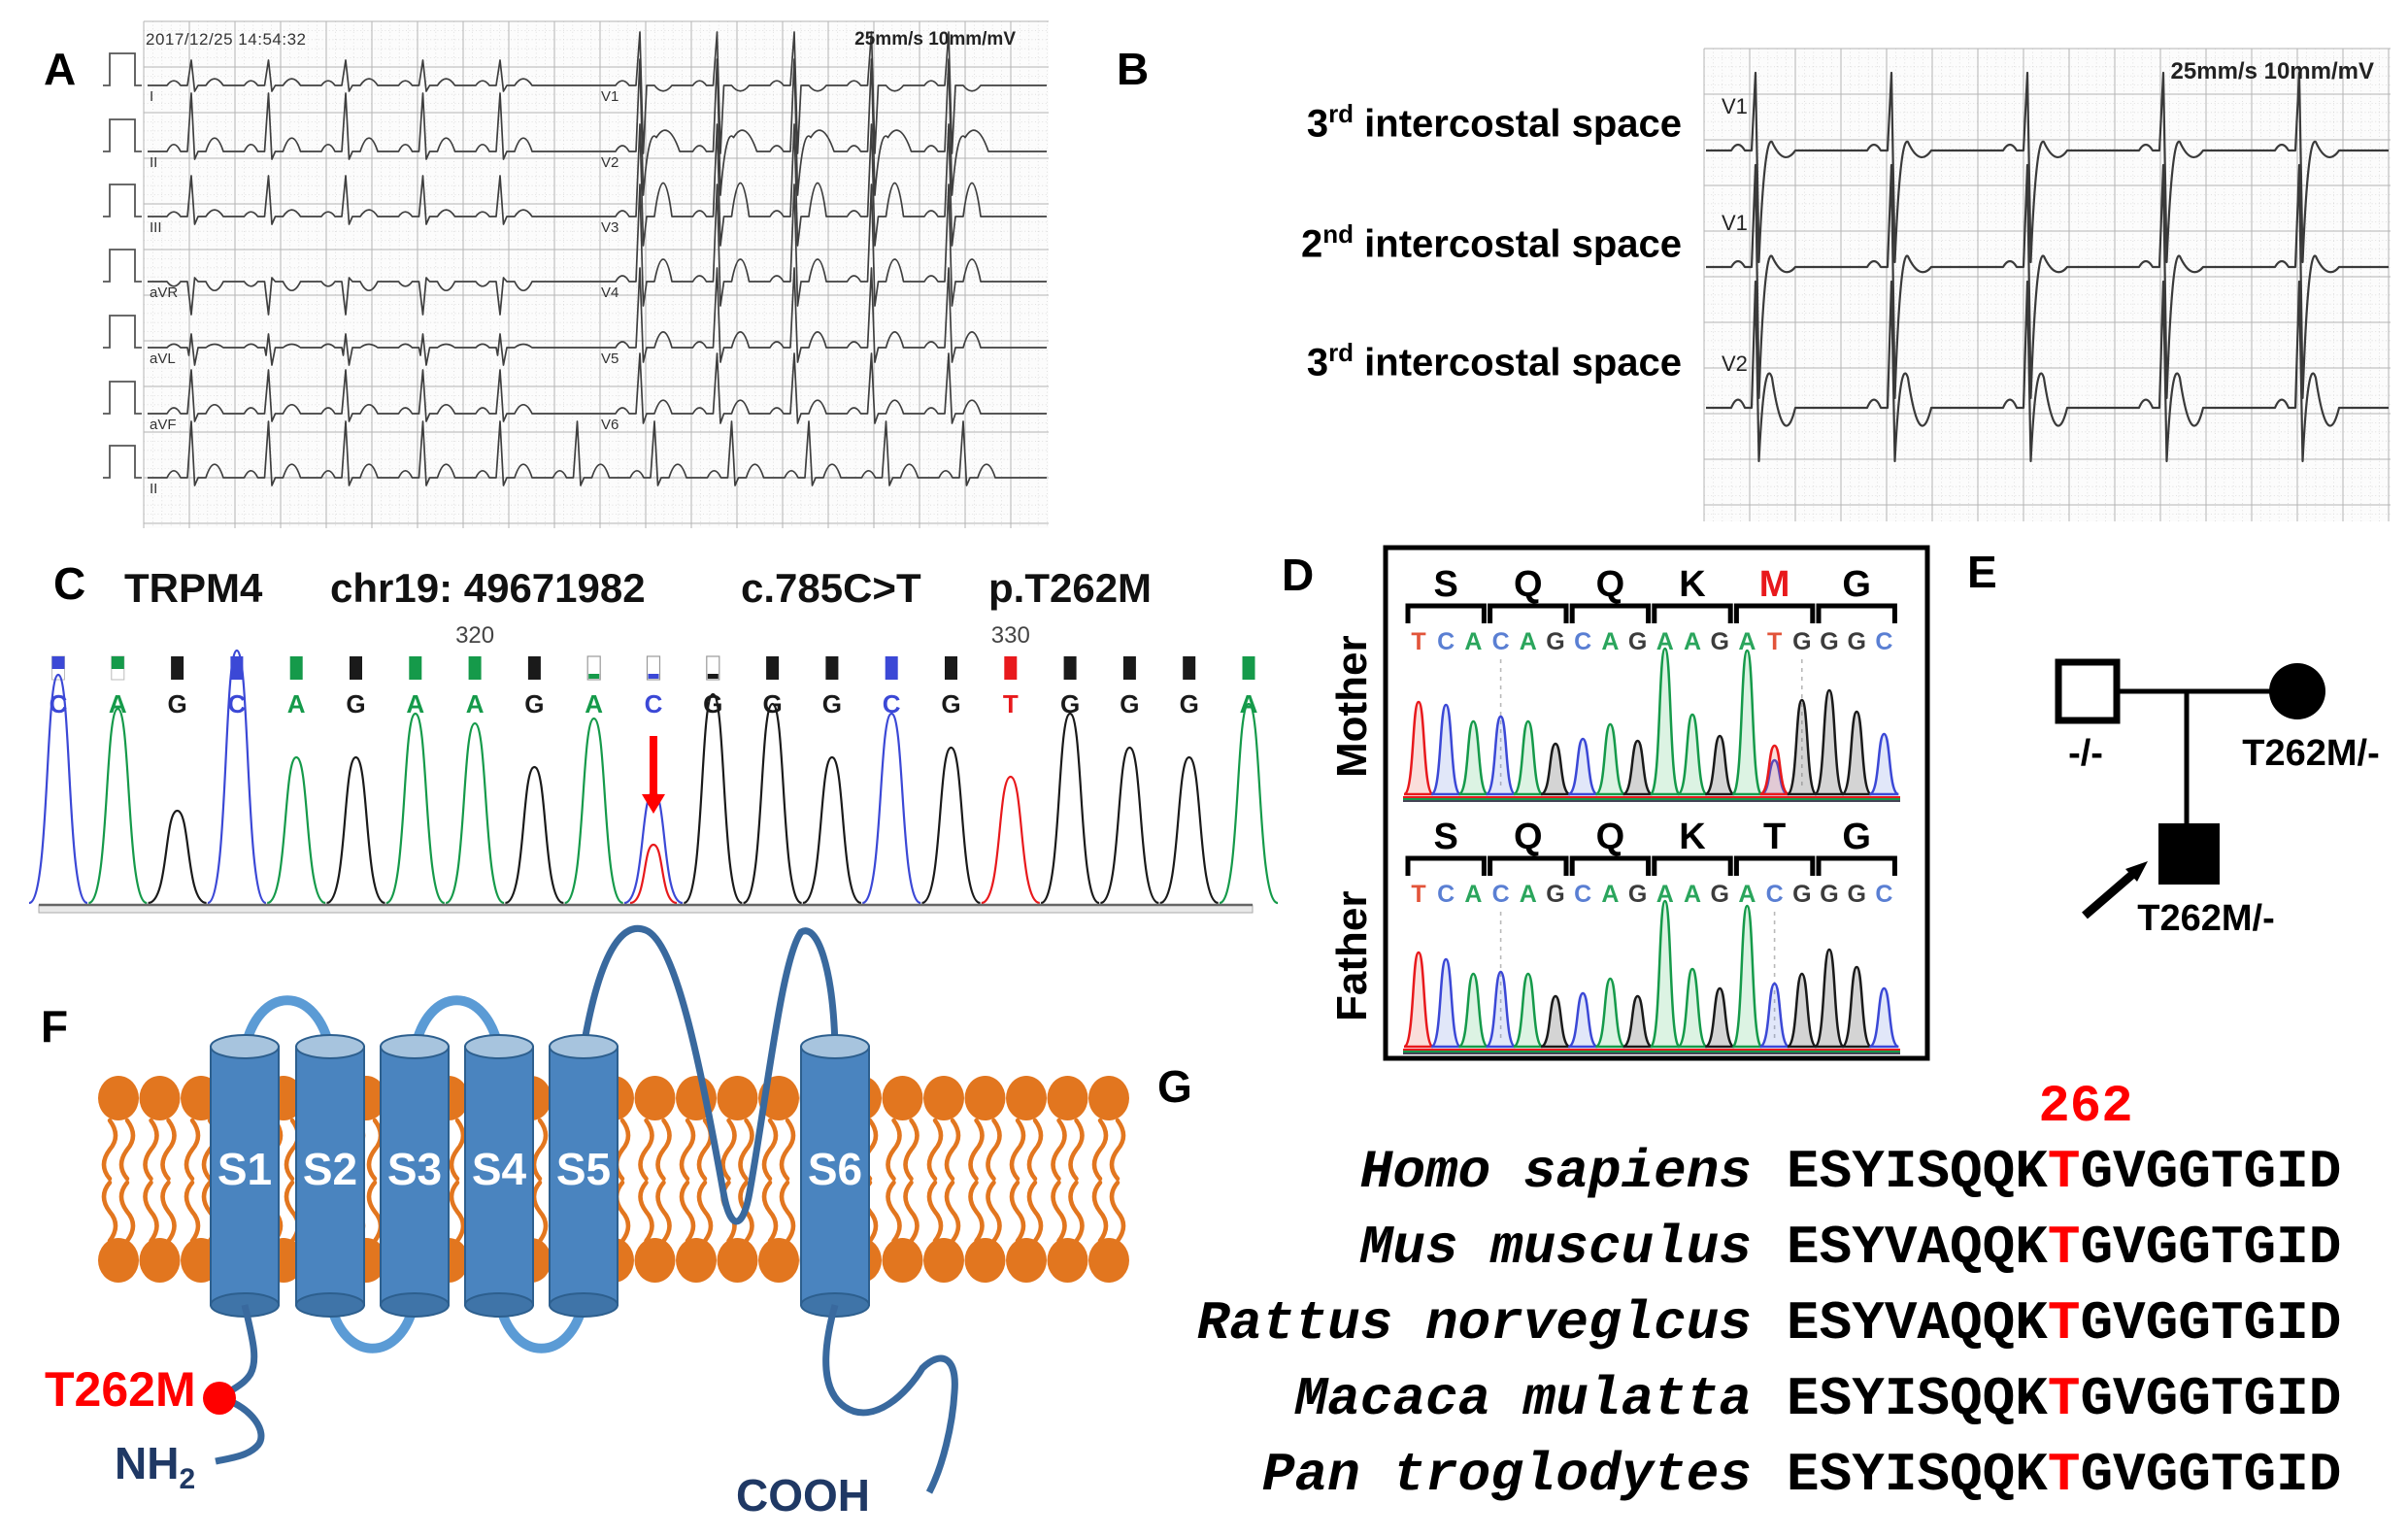 This screenshot has width=2408, height=1537. What do you see at coordinates (610, 227) in the screenshot?
I see `ecg-lead-label: V3` at bounding box center [610, 227].